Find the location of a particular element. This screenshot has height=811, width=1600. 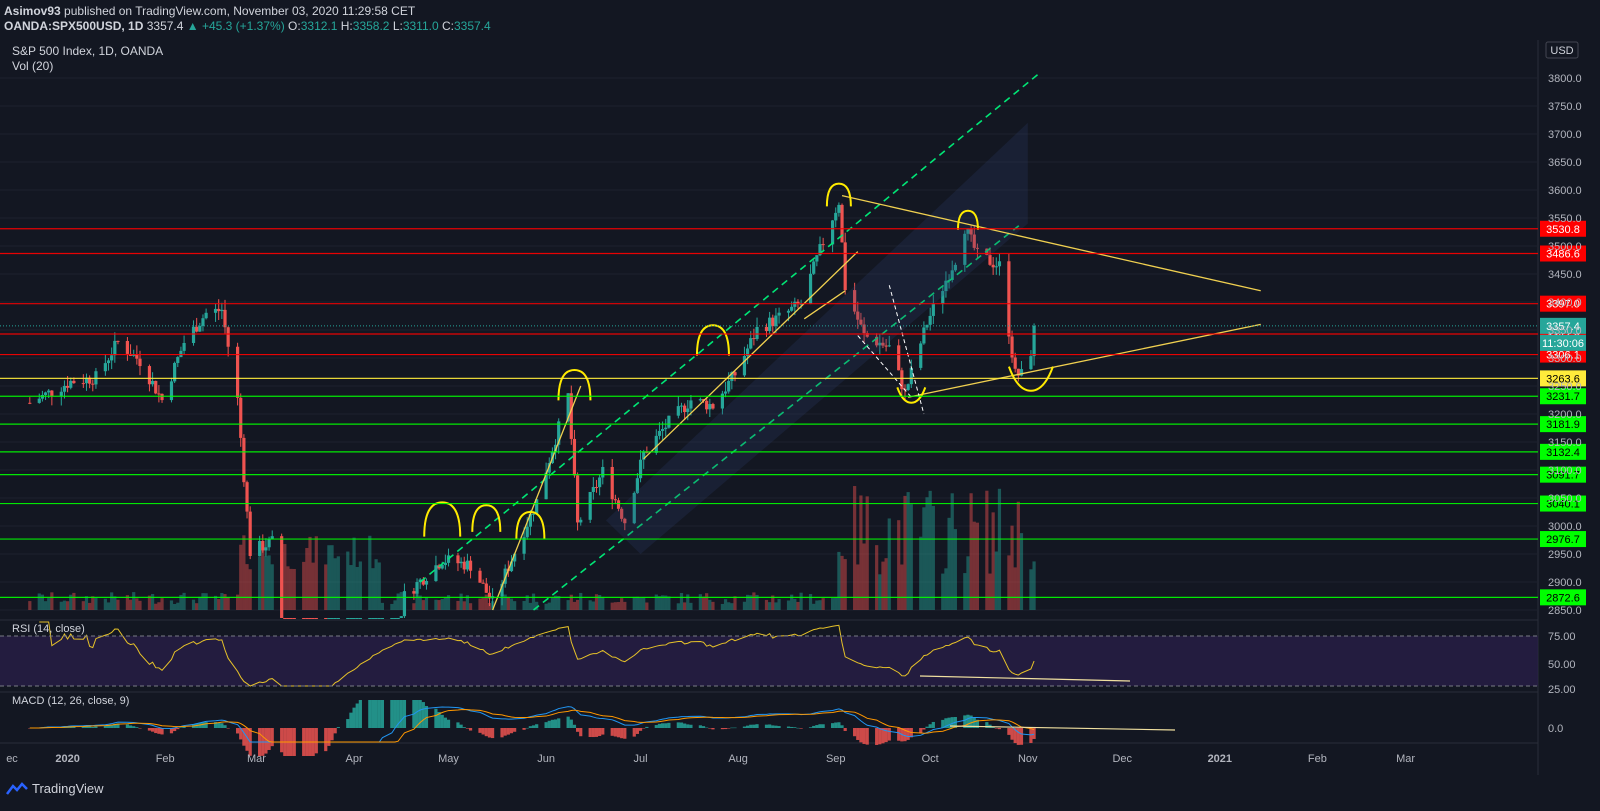

brand: TradingView is located at coordinates (55, 788).